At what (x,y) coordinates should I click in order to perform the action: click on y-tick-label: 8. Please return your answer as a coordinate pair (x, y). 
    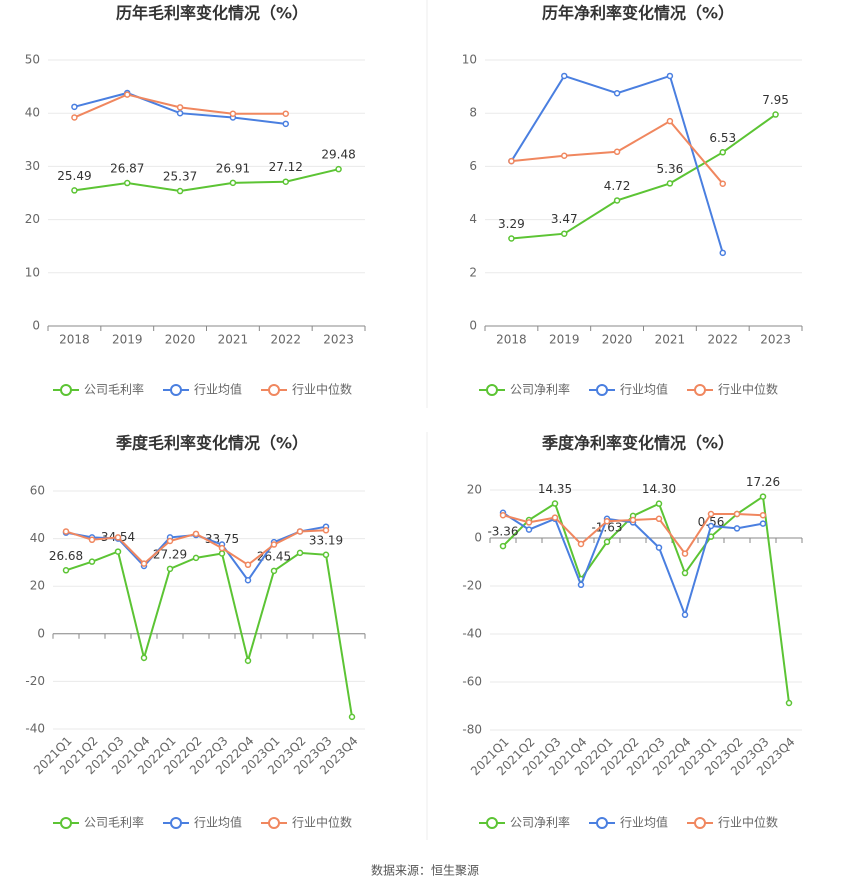
    Looking at the image, I should click on (473, 113).